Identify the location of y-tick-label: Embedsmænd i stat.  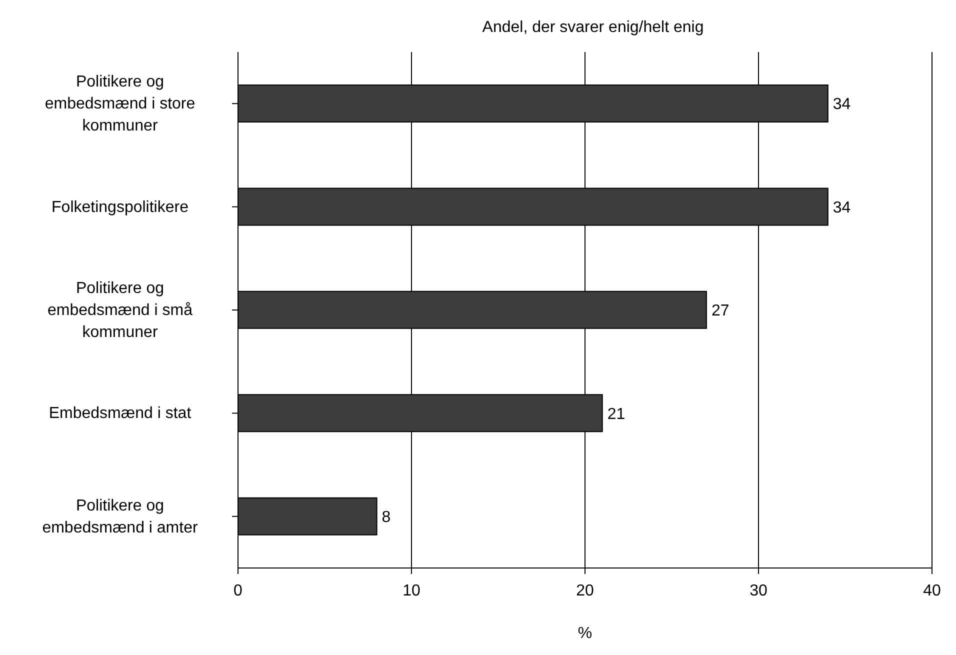
(120, 413).